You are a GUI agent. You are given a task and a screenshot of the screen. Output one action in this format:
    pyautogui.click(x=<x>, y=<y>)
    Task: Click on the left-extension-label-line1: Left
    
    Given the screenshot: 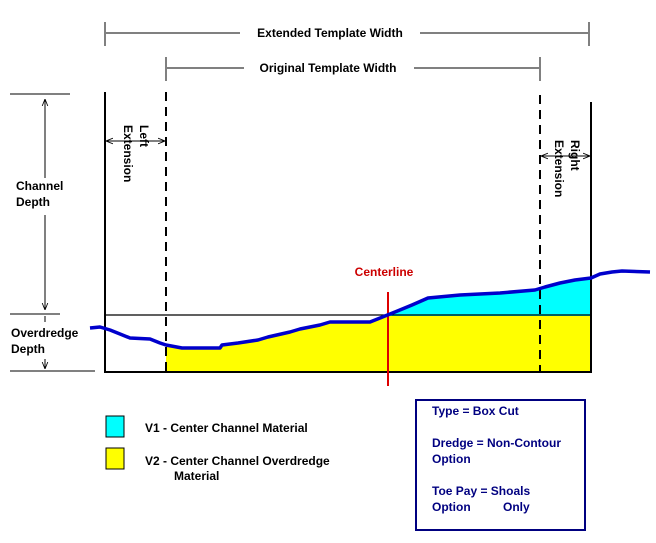 What is the action you would take?
    pyautogui.click(x=144, y=136)
    